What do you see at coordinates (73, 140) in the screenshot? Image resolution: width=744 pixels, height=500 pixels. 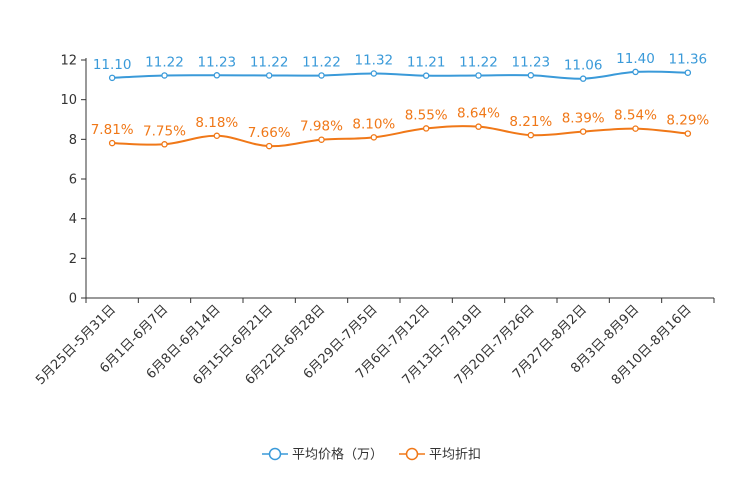 I see `y-tick-label: 8` at bounding box center [73, 140].